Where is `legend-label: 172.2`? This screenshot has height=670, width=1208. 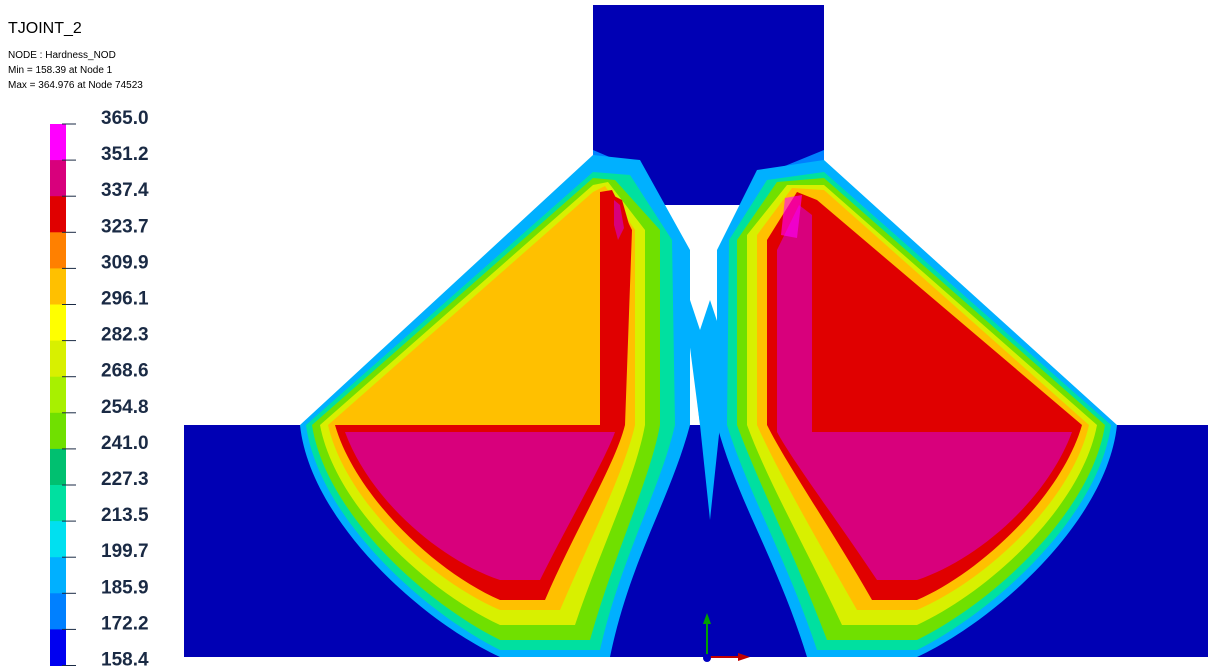 legend-label: 172.2 is located at coordinates (125, 623).